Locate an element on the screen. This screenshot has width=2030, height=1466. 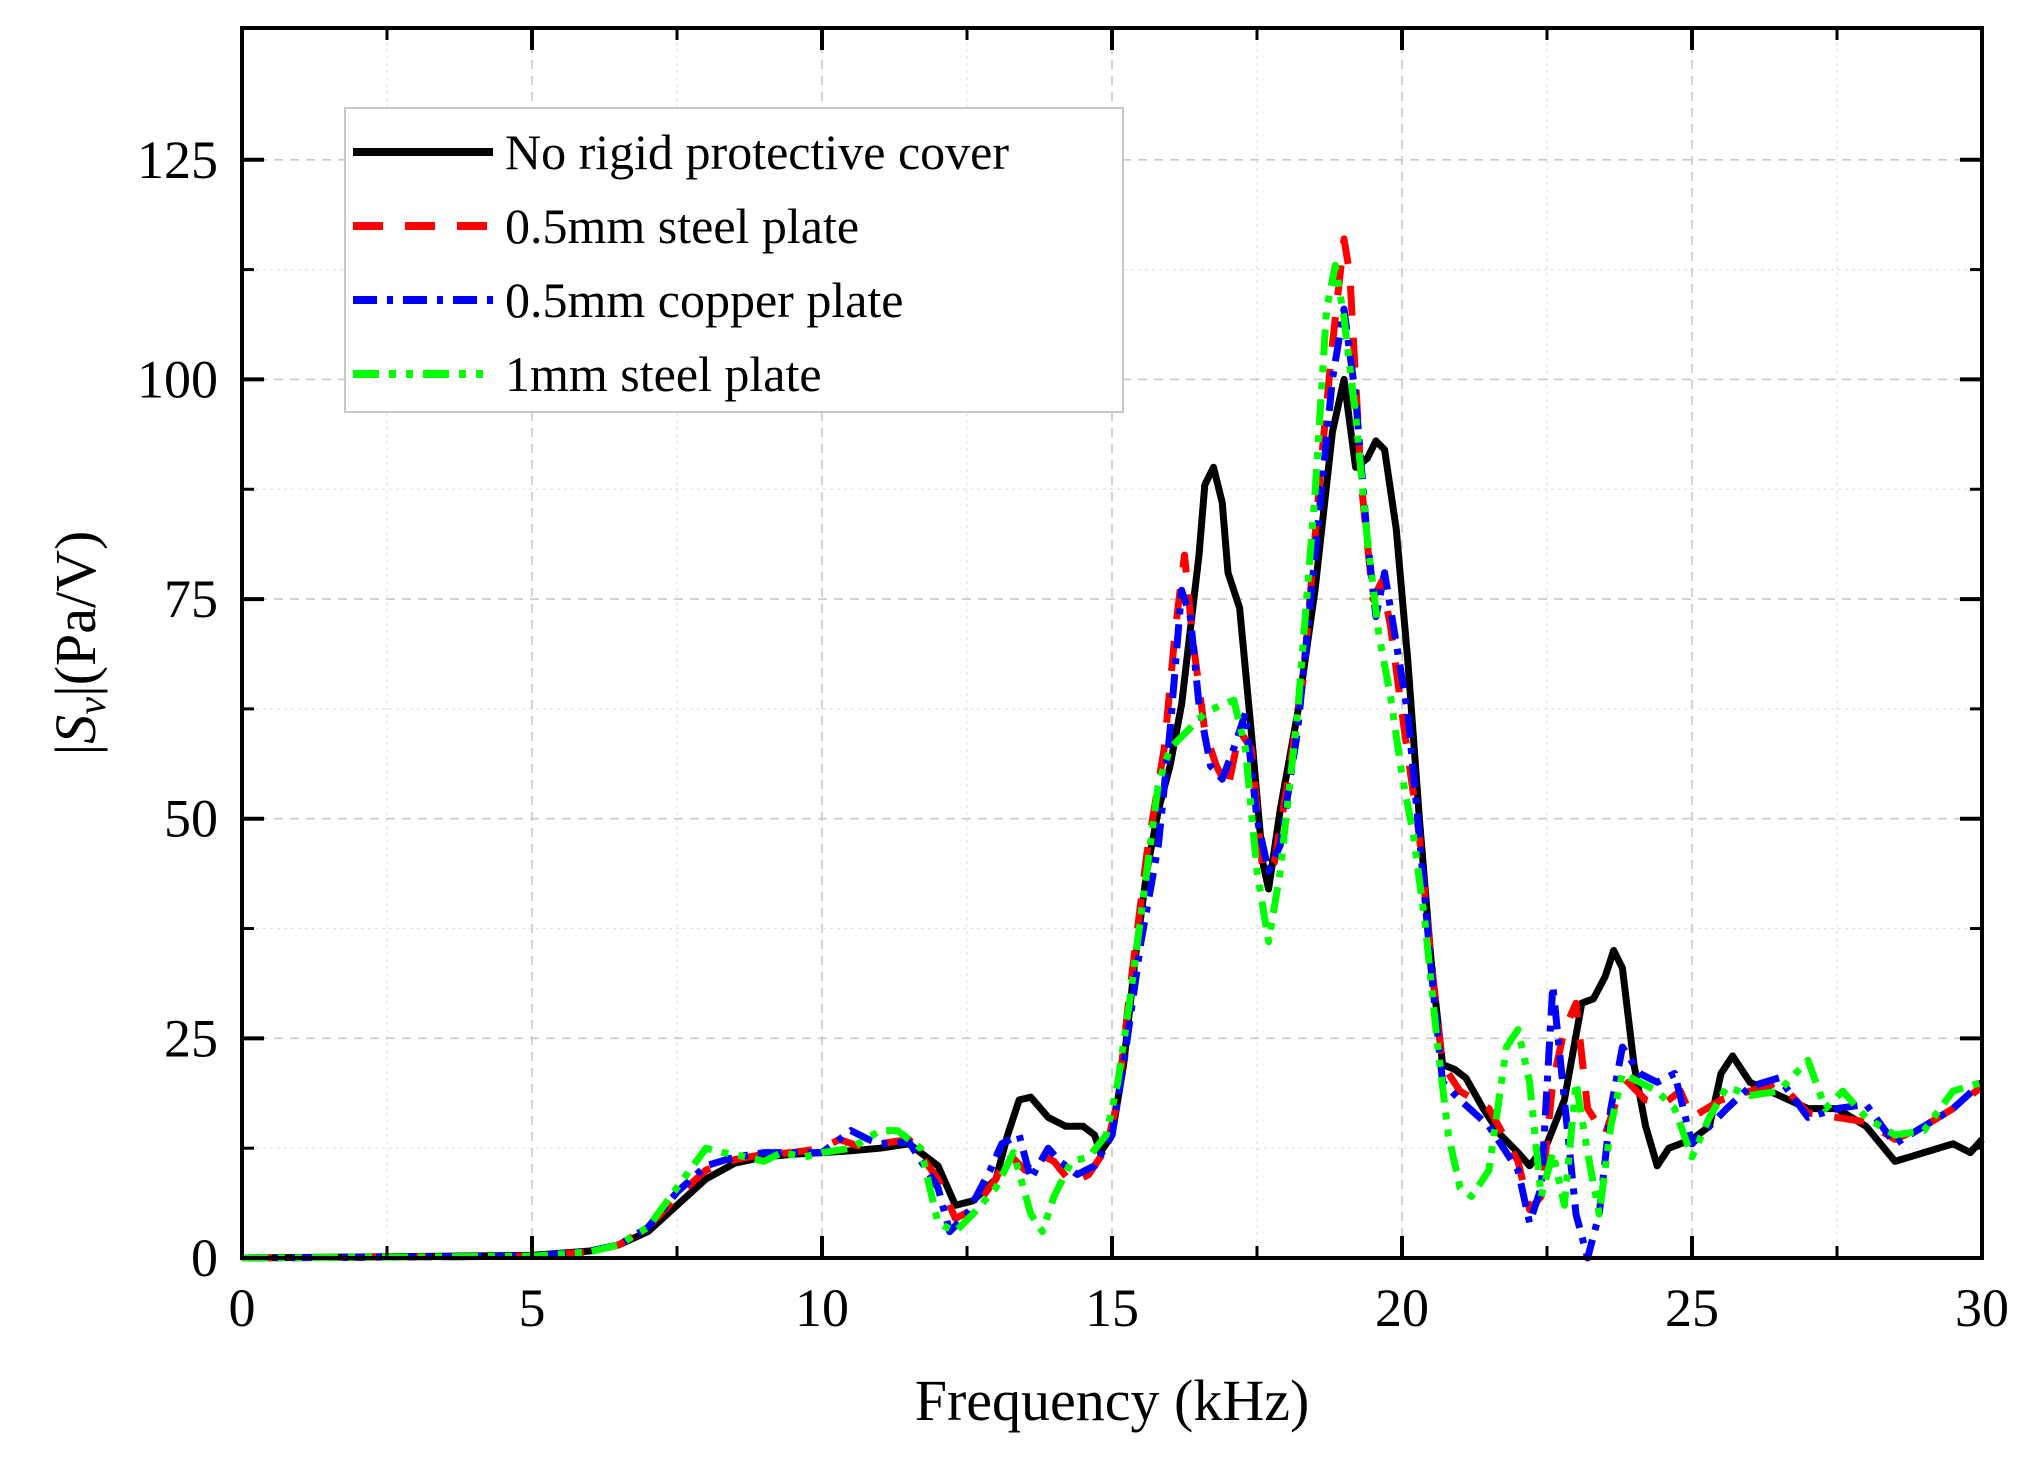
y-tick-label: 50 is located at coordinates (191, 819).